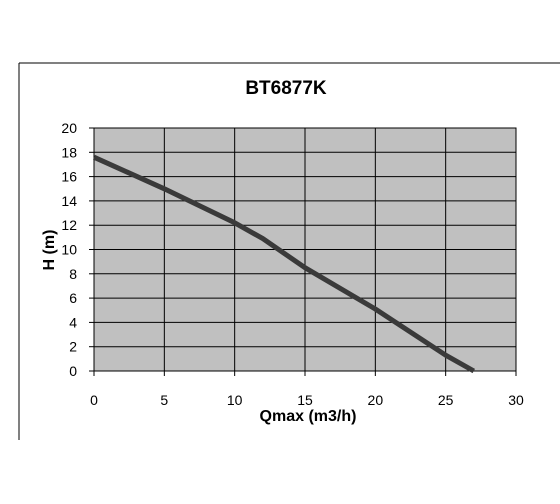 The width and height of the screenshot is (560, 504). I want to click on x-tick-label: 15, so click(305, 400).